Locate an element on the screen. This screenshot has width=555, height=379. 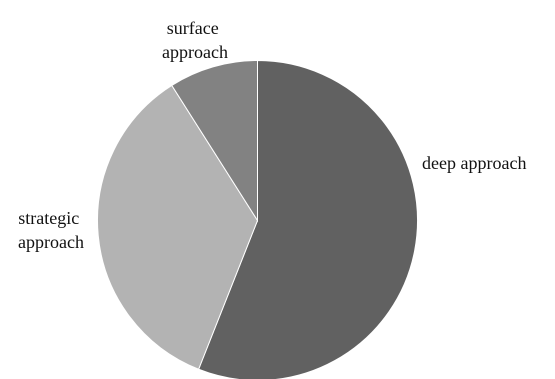
label-deep-approach: deep approach is located at coordinates (474, 163).